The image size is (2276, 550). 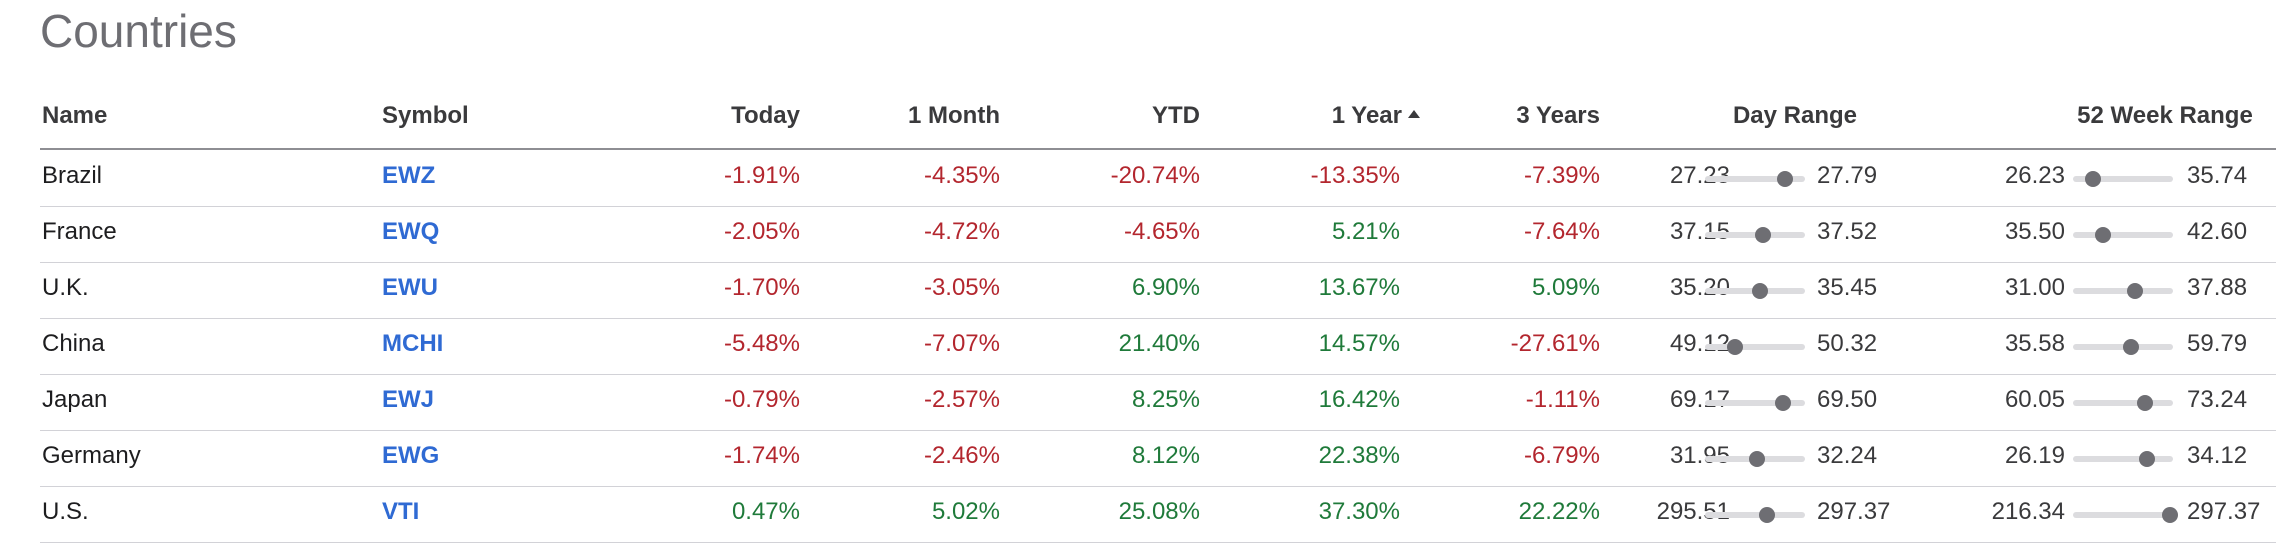 I want to click on column-header-1-year-label: 1 Year, so click(x=1366, y=115).